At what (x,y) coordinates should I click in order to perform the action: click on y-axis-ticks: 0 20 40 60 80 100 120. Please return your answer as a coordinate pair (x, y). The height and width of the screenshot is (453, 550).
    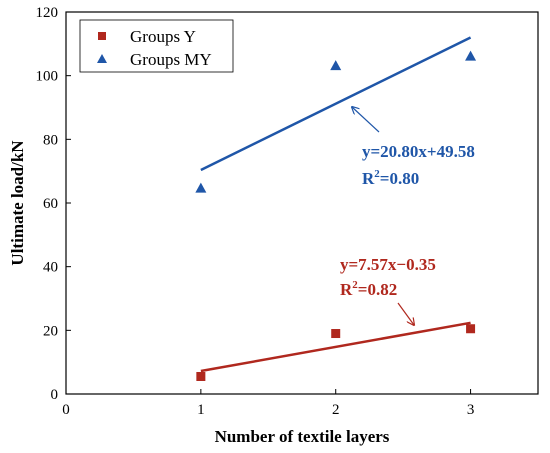
    Looking at the image, I should click on (53, 204).